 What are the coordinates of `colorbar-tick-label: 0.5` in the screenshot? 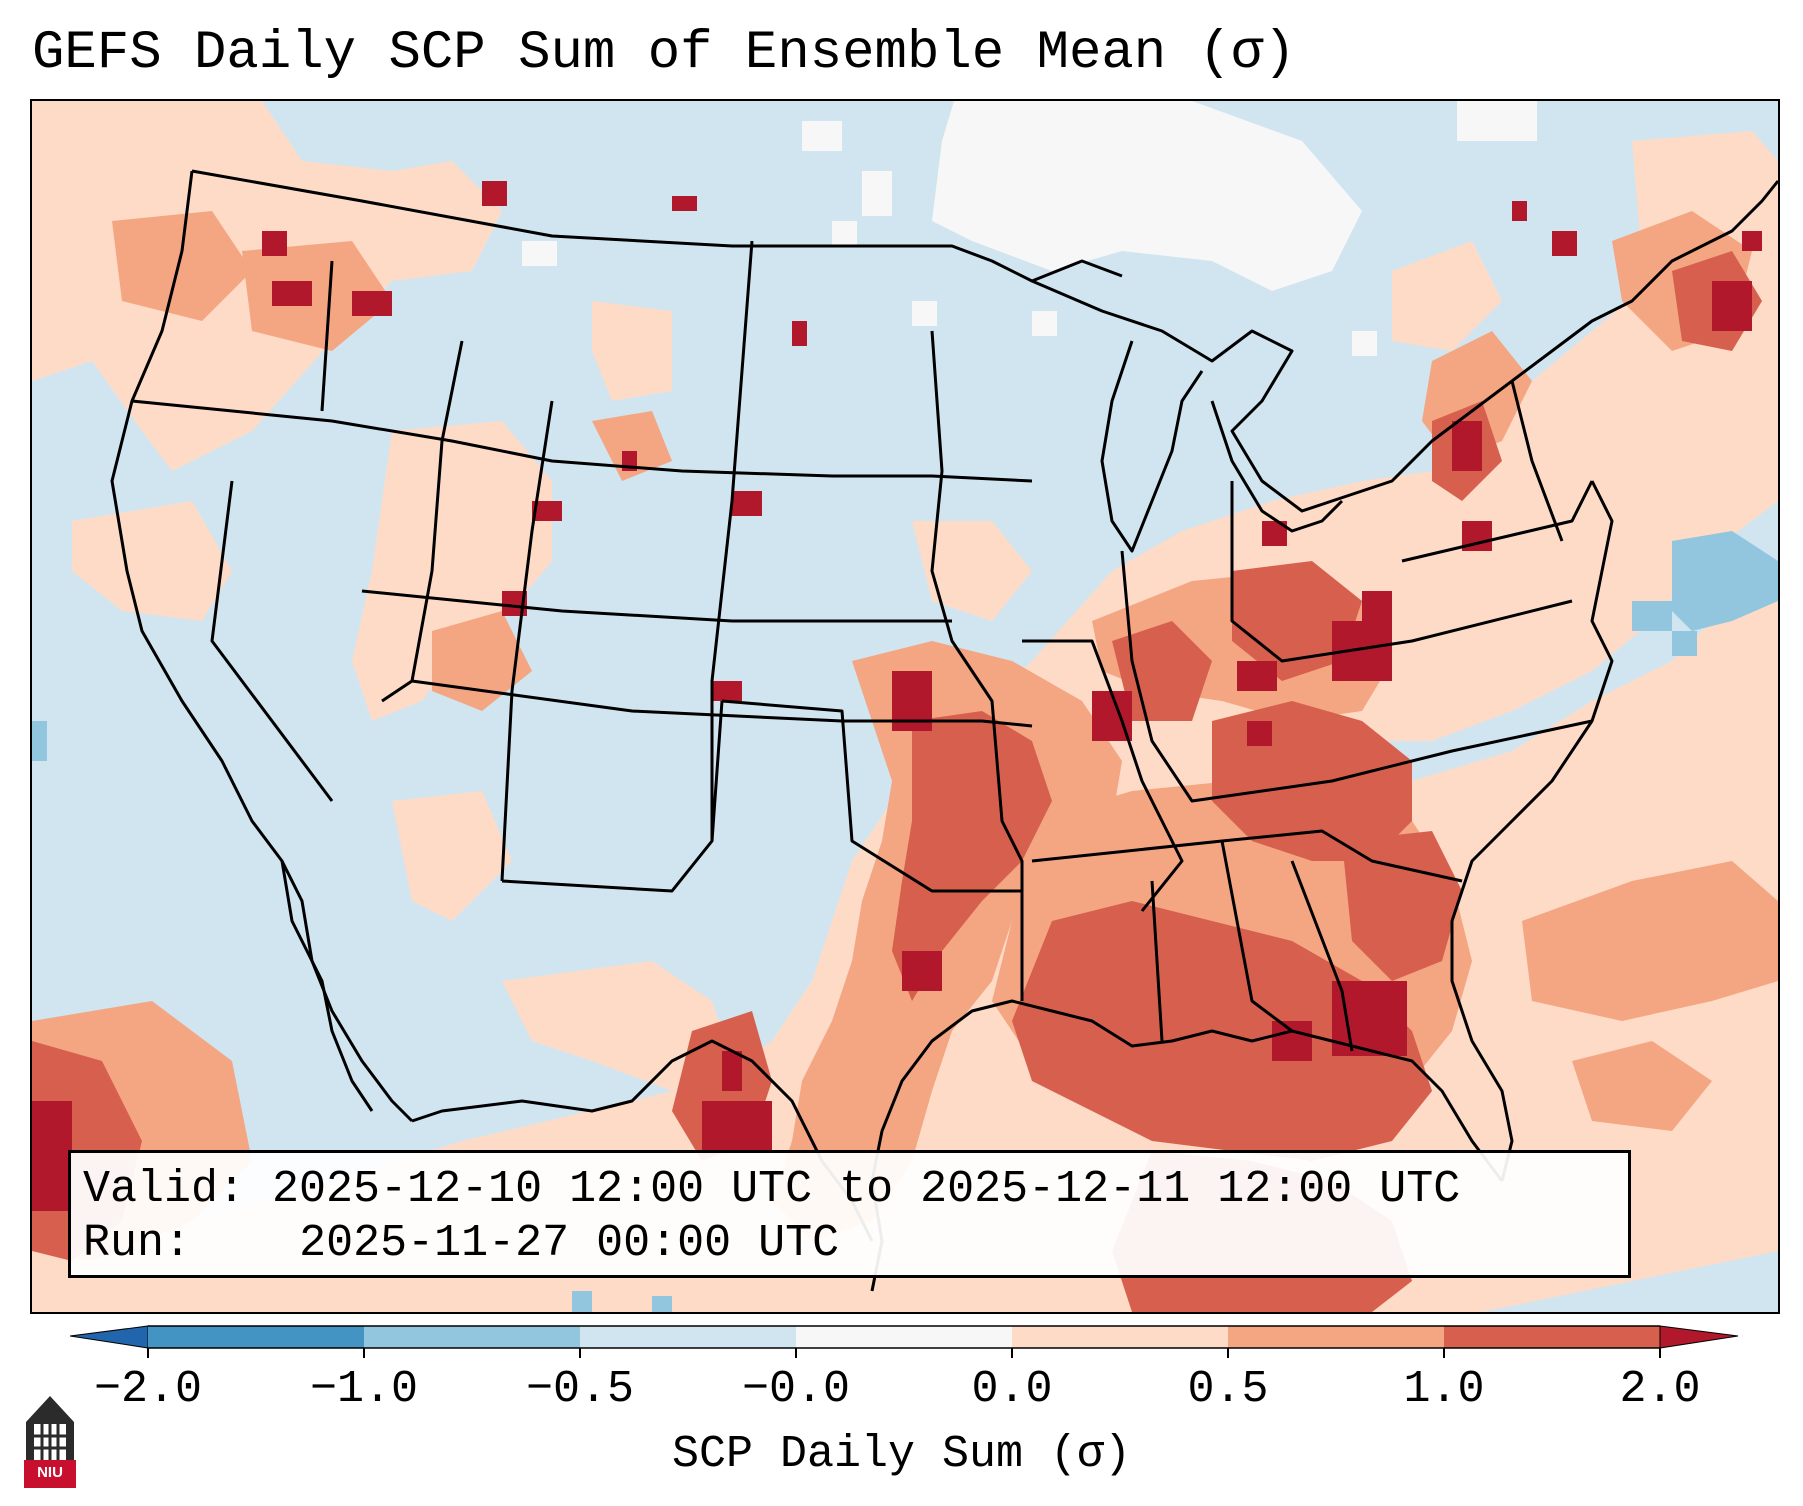 It's located at (1228, 1389).